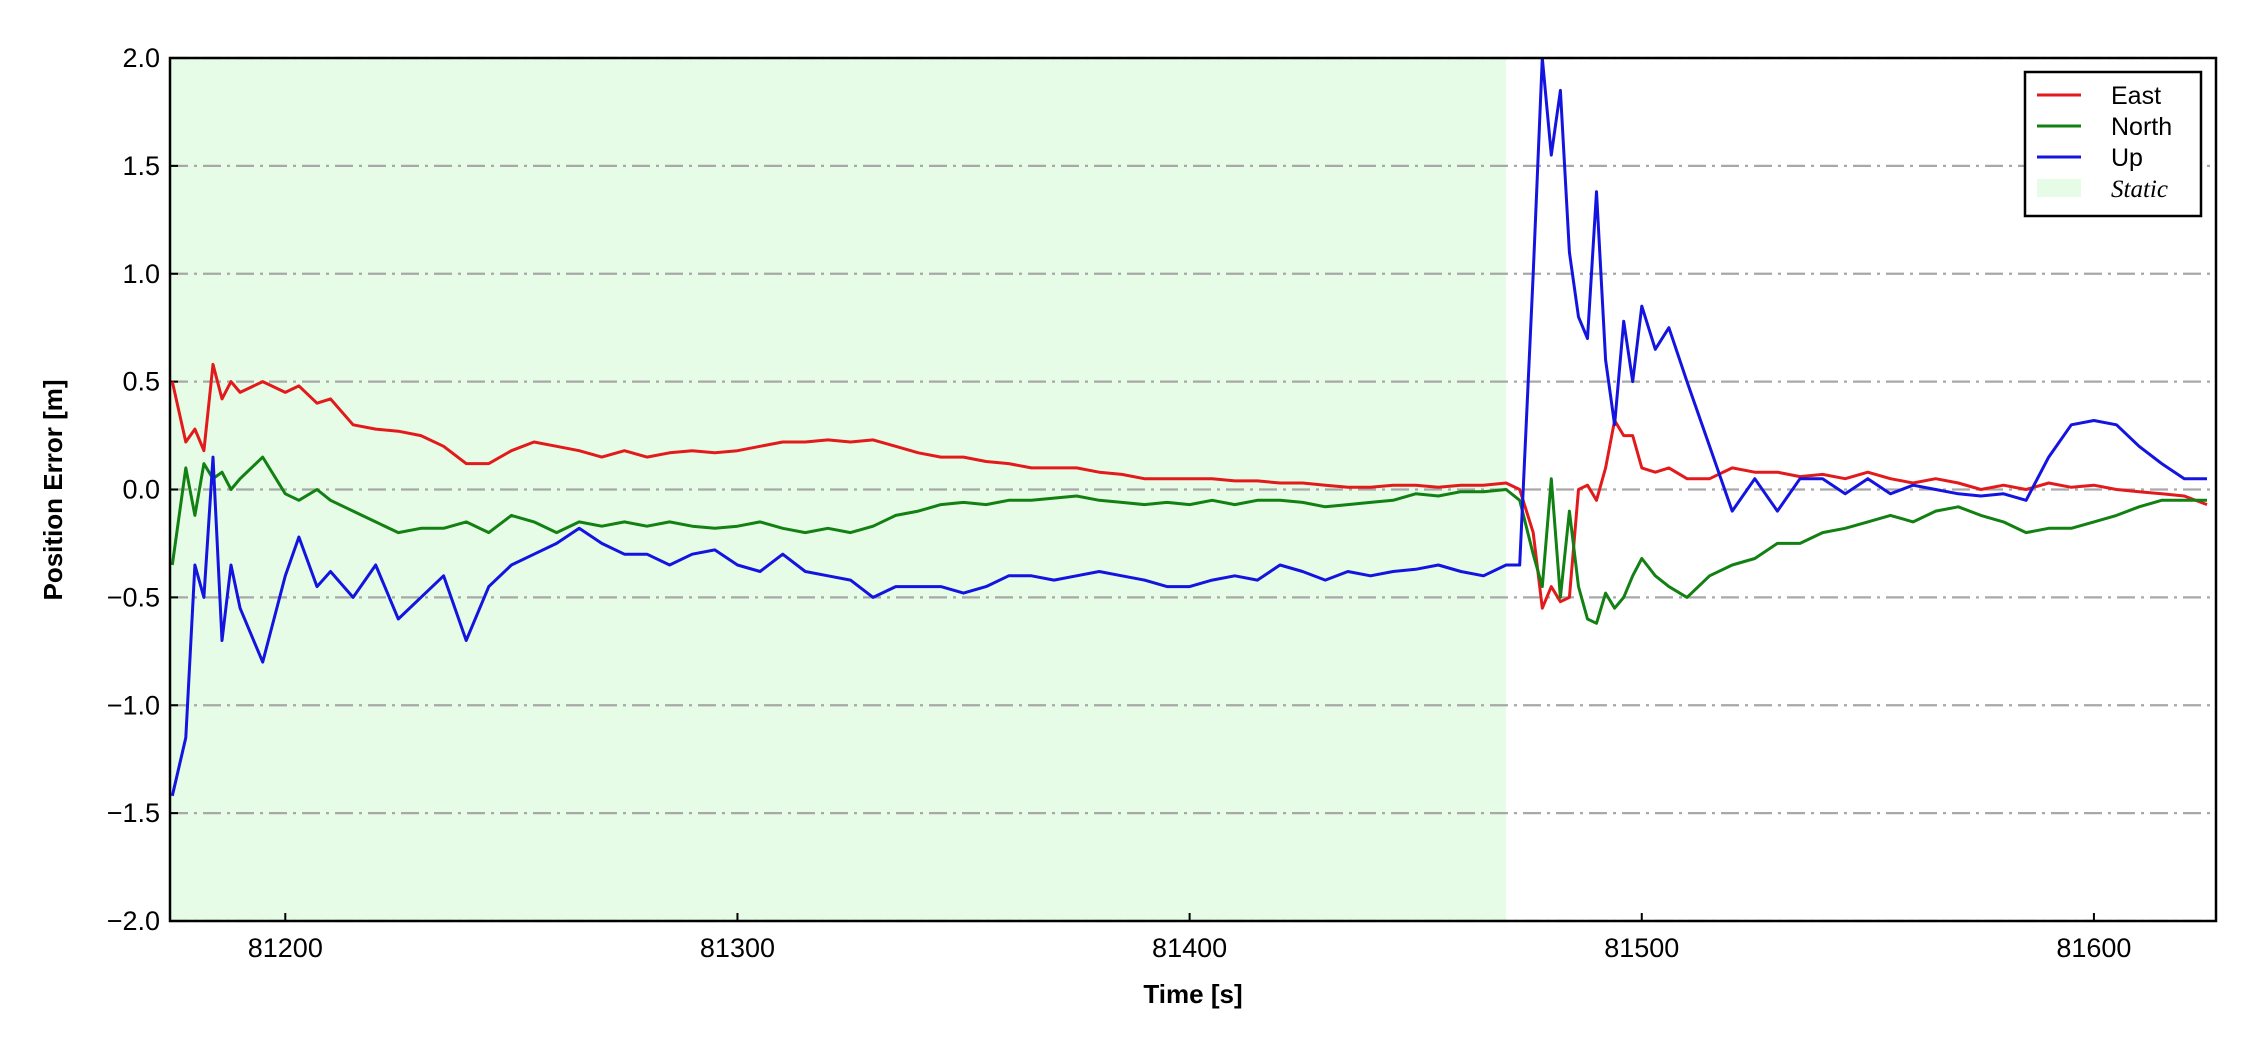  I want to click on legend-swatch, so click(2059, 188).